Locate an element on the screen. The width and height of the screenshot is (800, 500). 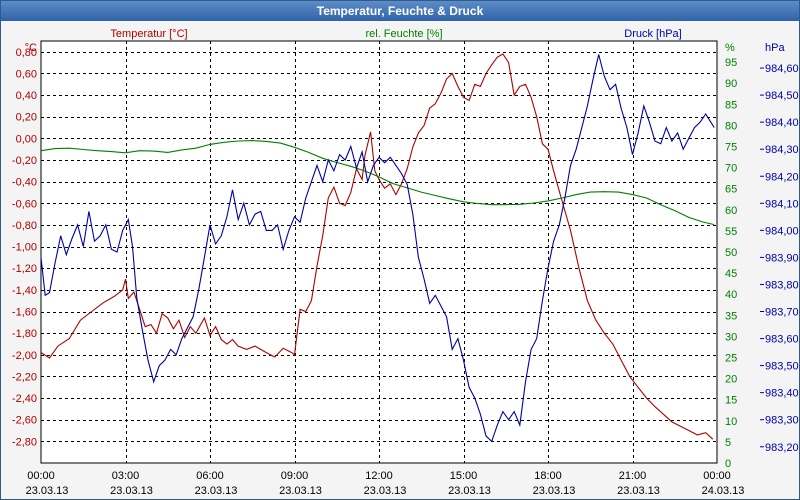
window-title: Temperatur, Feuchte & Druck is located at coordinates (400, 11).